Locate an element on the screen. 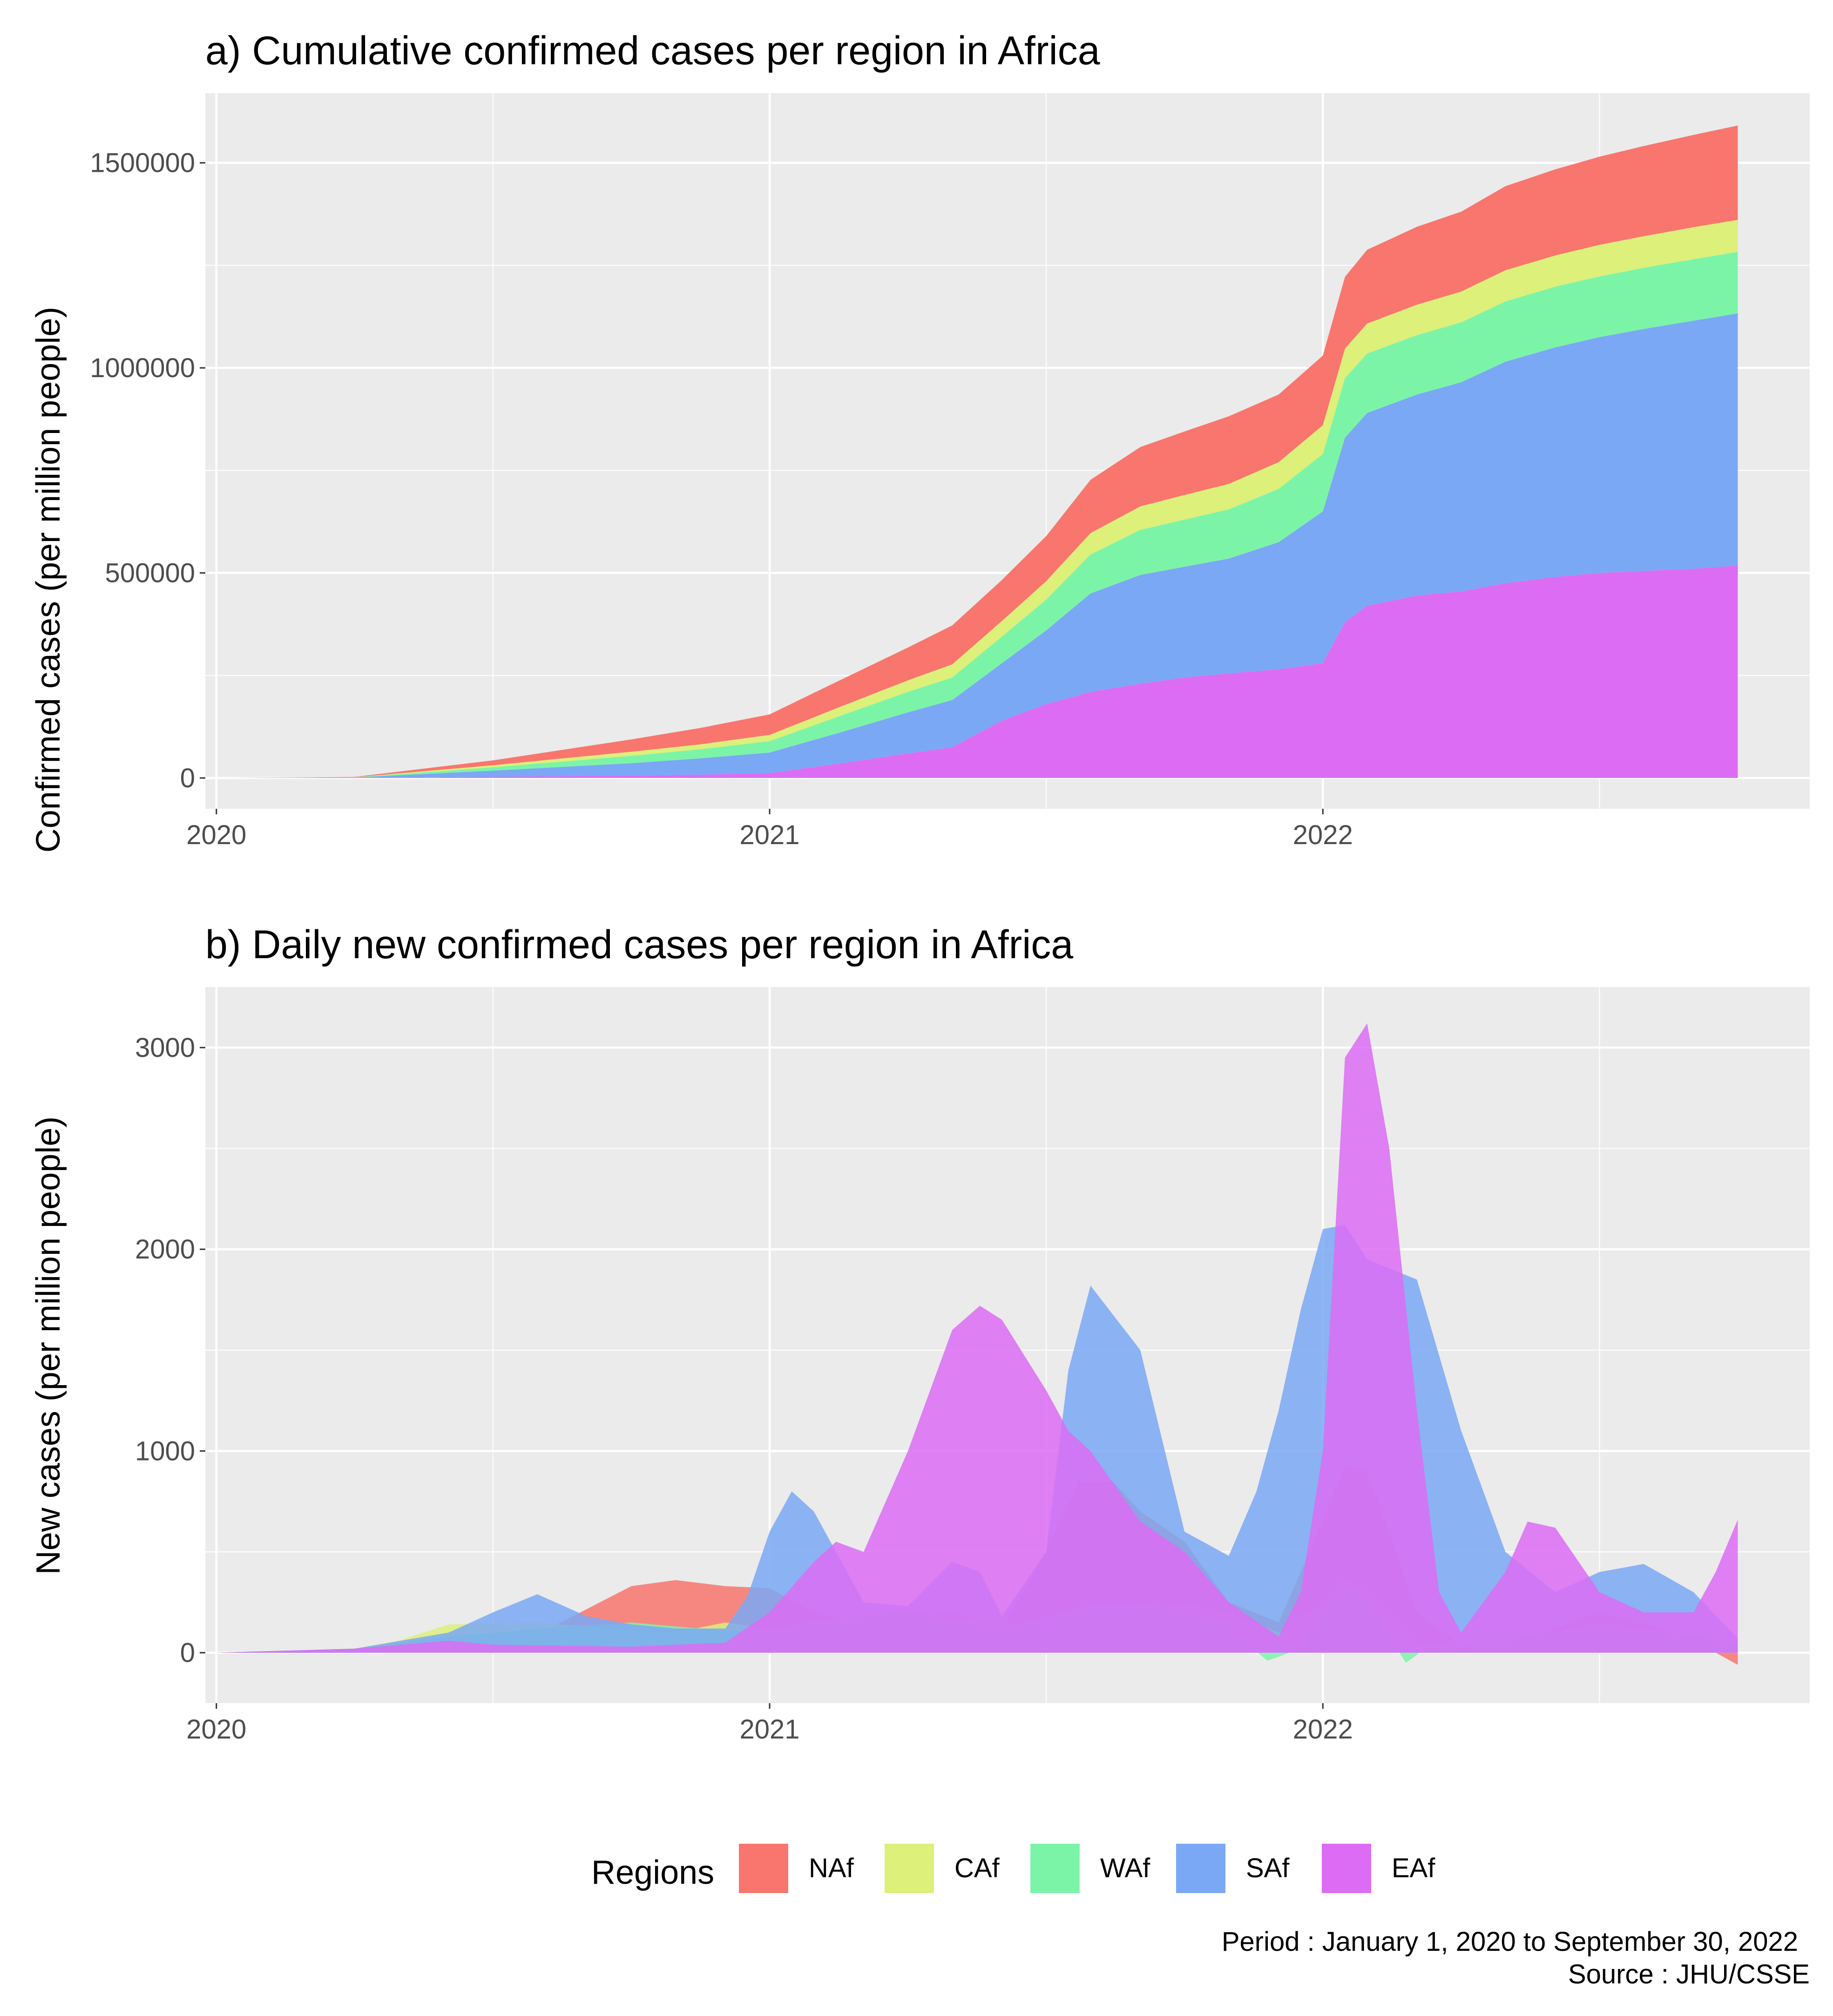 This screenshot has width=1833, height=2016. legend-label-saf: SAf is located at coordinates (1268, 1868).